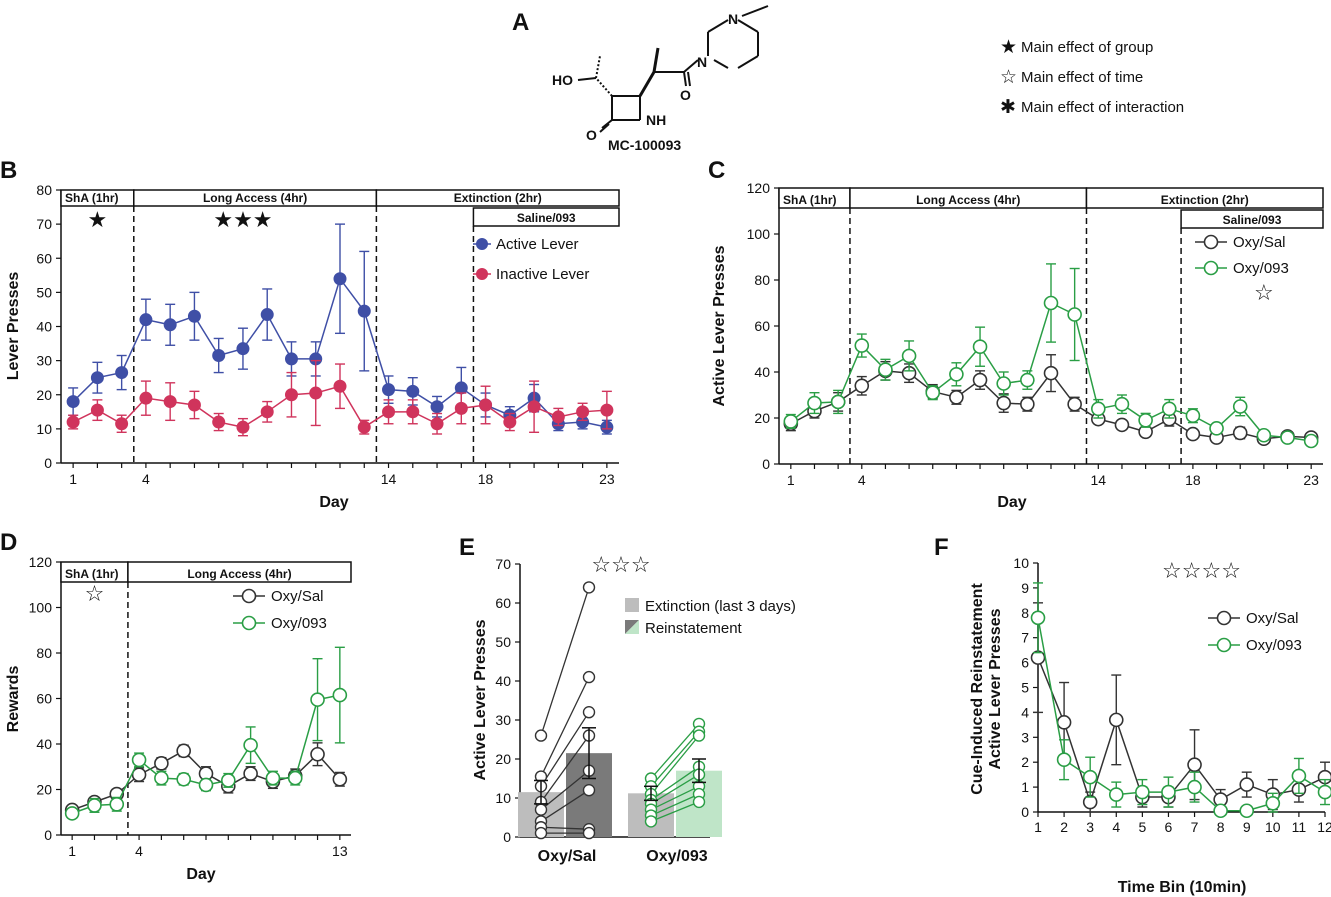  Describe the element at coordinates (1008, 107) in the screenshot. I see `asterisk-icon: ✱` at that location.